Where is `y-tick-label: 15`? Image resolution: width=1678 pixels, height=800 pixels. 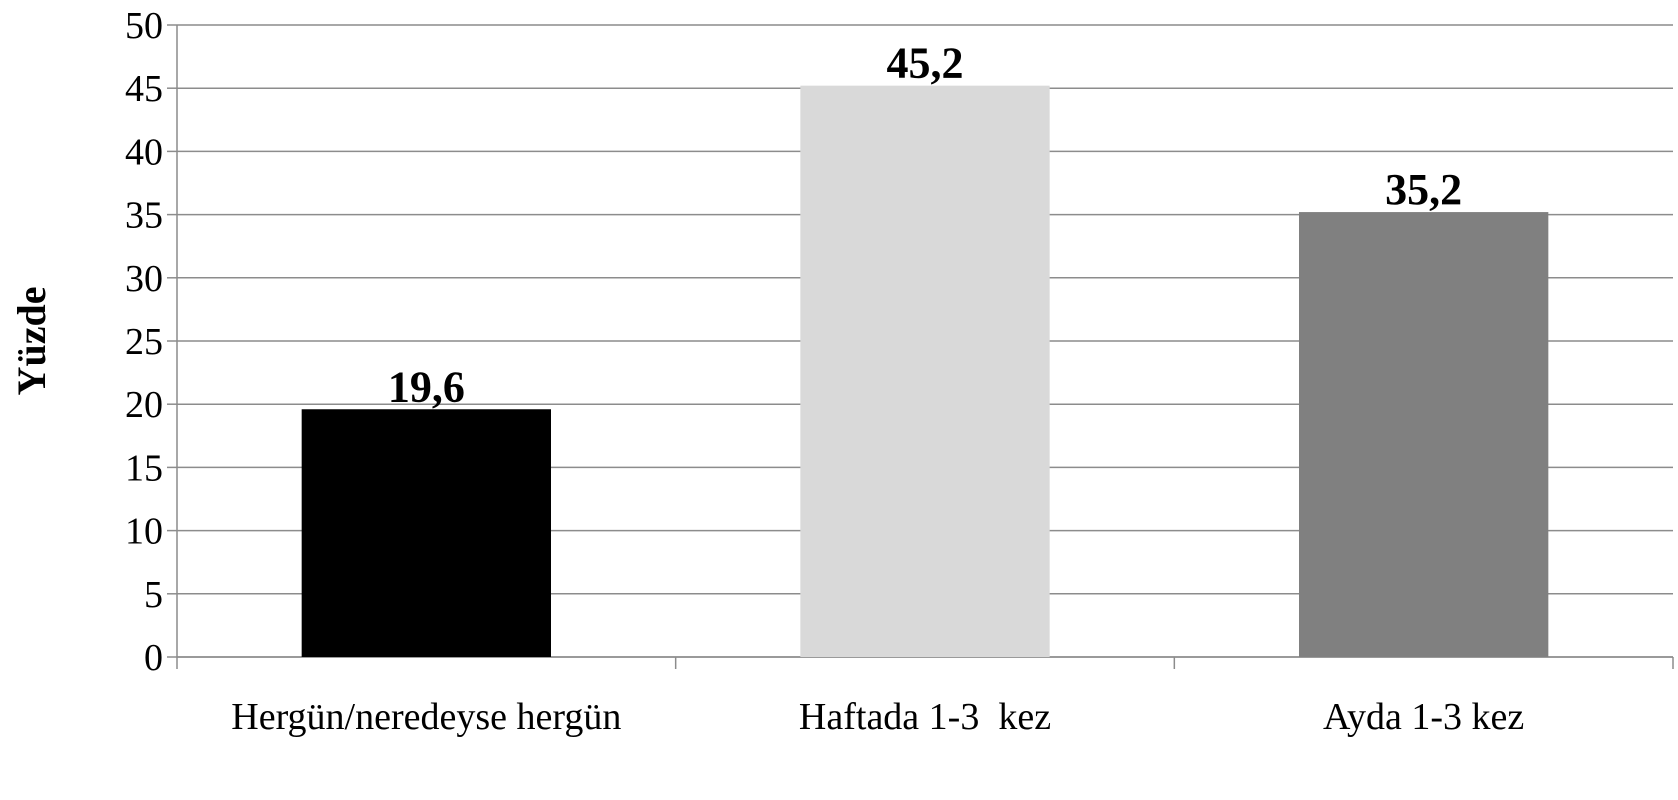 y-tick-label: 15 is located at coordinates (144, 468).